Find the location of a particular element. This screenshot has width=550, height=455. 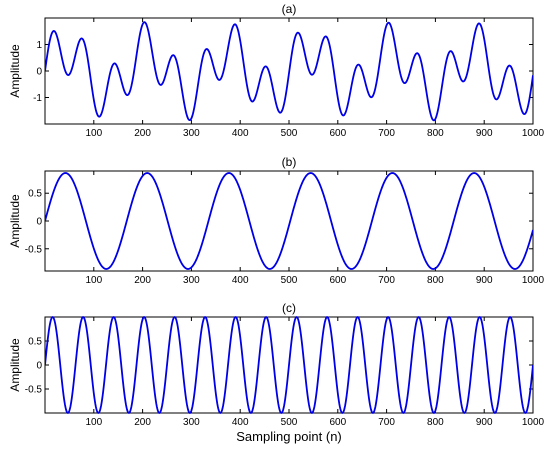

x-axis-label: Sampling point (n) is located at coordinates (289, 436).